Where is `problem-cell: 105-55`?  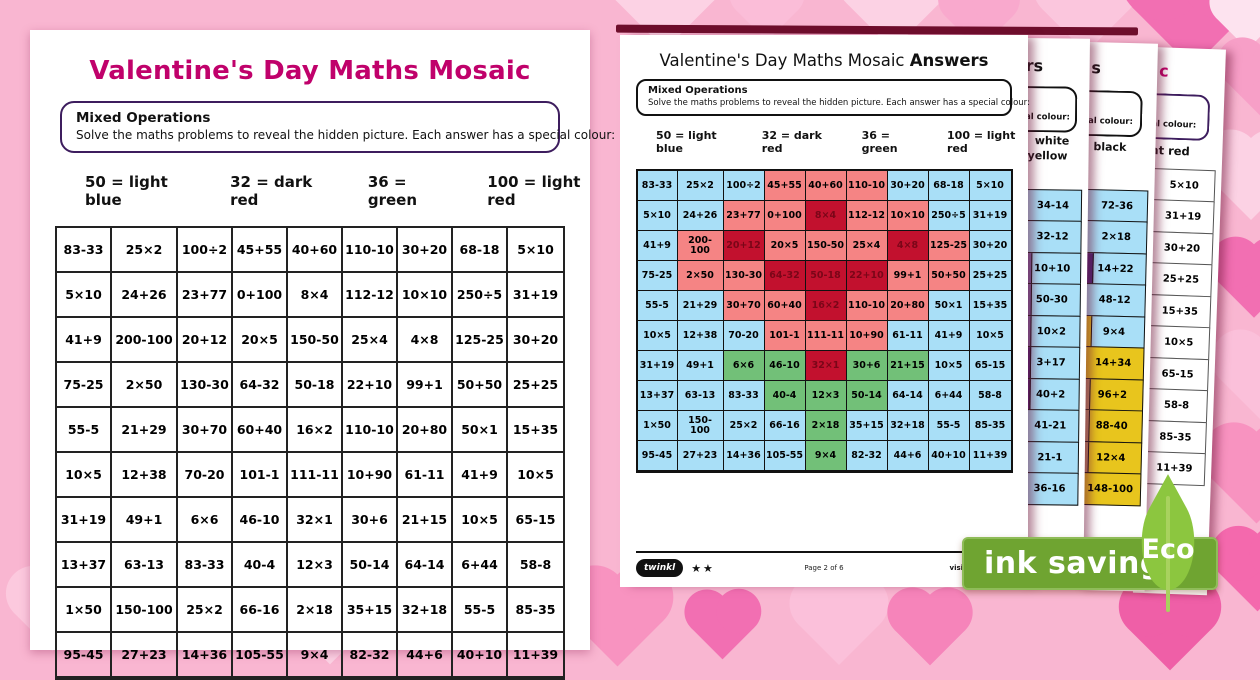 problem-cell: 105-55 is located at coordinates (260, 655).